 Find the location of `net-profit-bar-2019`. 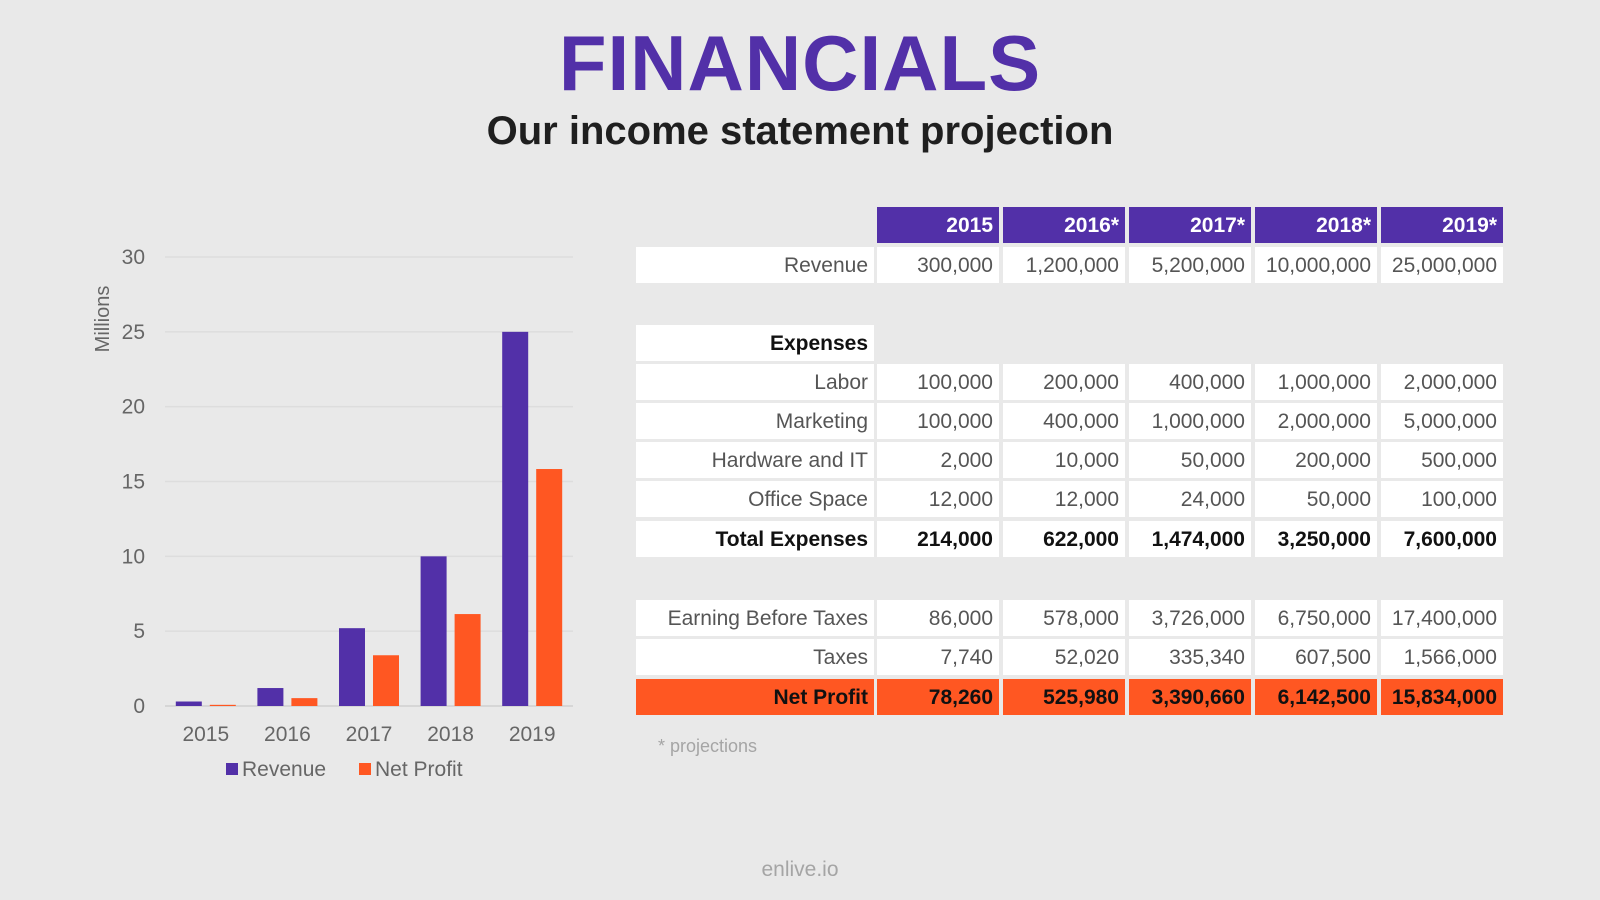

net-profit-bar-2019 is located at coordinates (549, 587).